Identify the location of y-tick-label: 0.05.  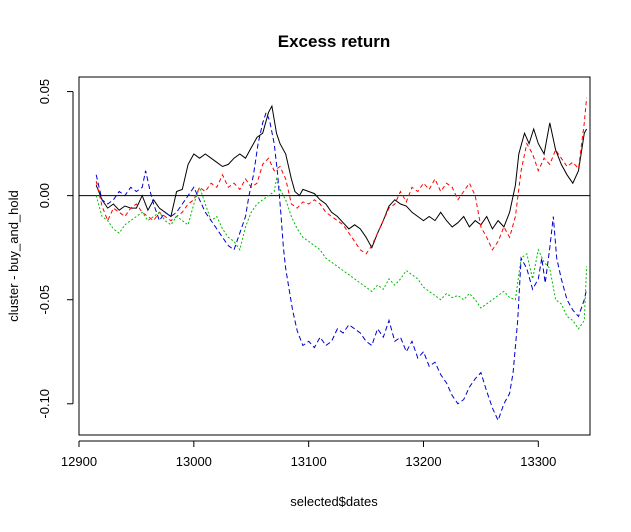
(44, 91).